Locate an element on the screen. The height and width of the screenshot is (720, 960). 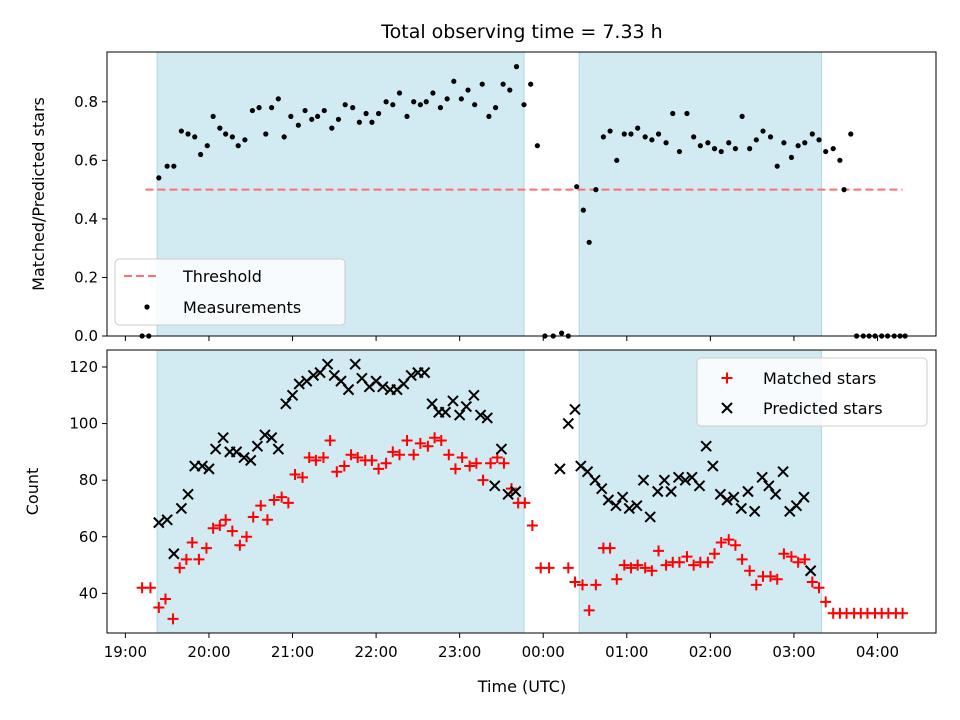
y-tick-label: 0.6 is located at coordinates (86, 160).